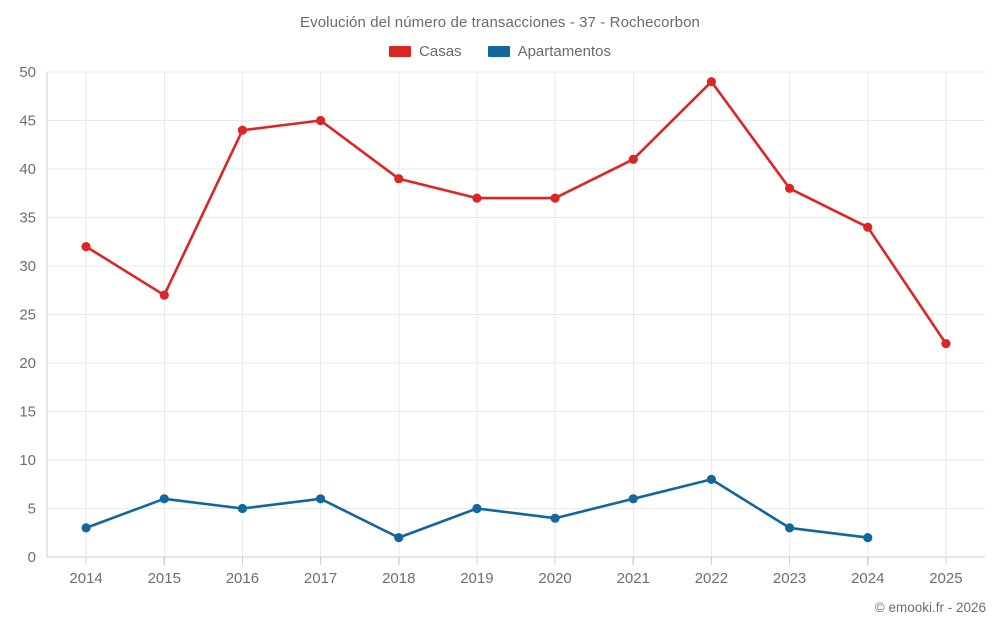 The width and height of the screenshot is (1000, 625). Describe the element at coordinates (27, 460) in the screenshot. I see `y-tick-label: 10` at that location.